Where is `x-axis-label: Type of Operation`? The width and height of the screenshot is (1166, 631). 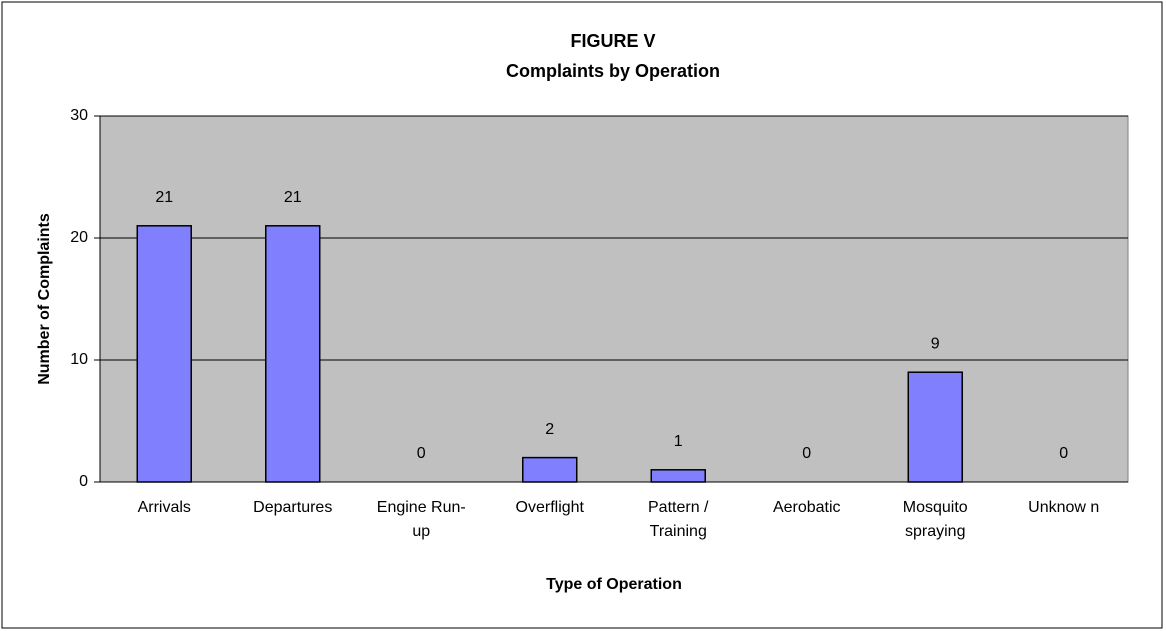
x-axis-label: Type of Operation is located at coordinates (614, 584).